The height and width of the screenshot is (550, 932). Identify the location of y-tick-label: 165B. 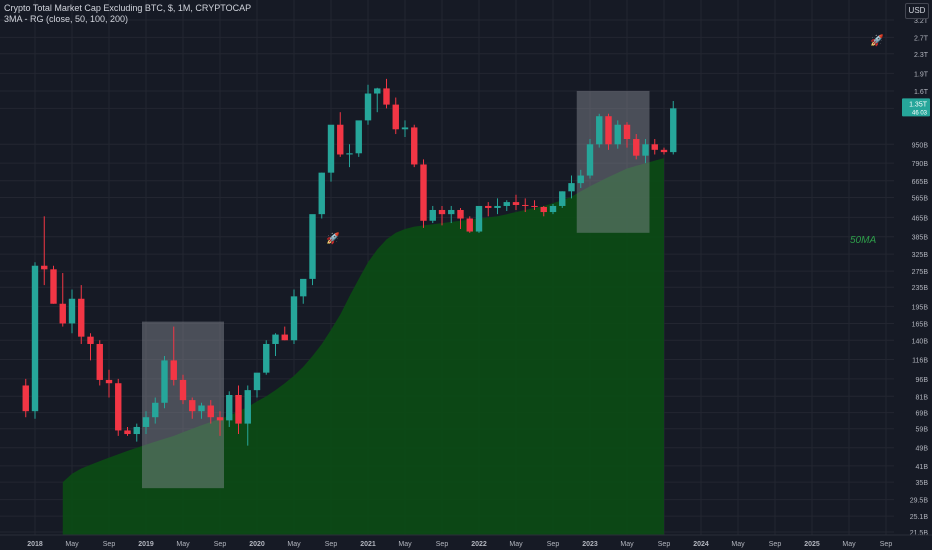
(920, 324).